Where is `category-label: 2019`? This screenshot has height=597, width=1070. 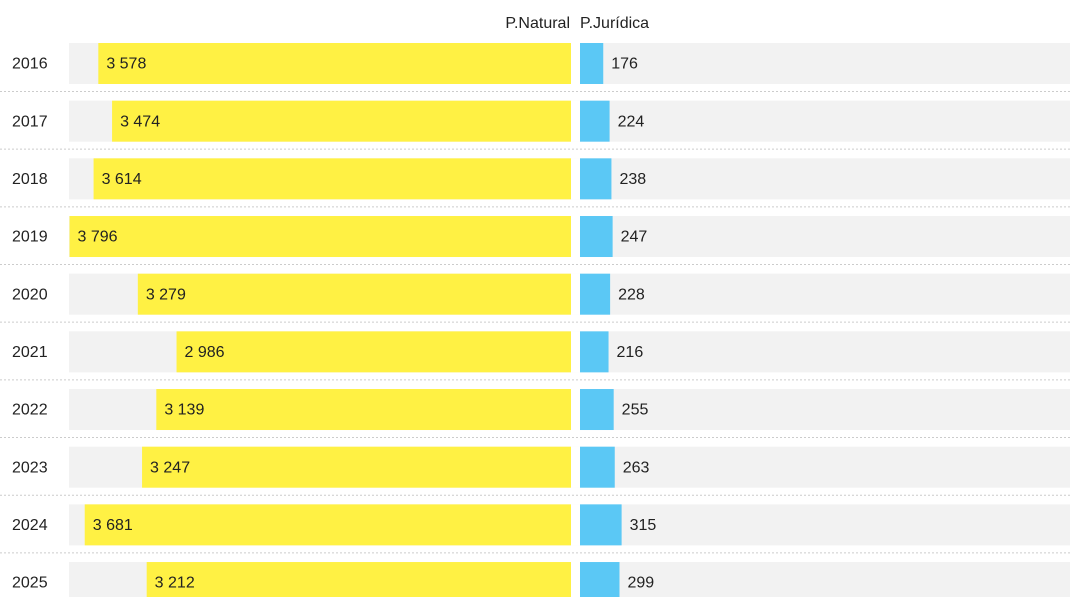 category-label: 2019 is located at coordinates (30, 237).